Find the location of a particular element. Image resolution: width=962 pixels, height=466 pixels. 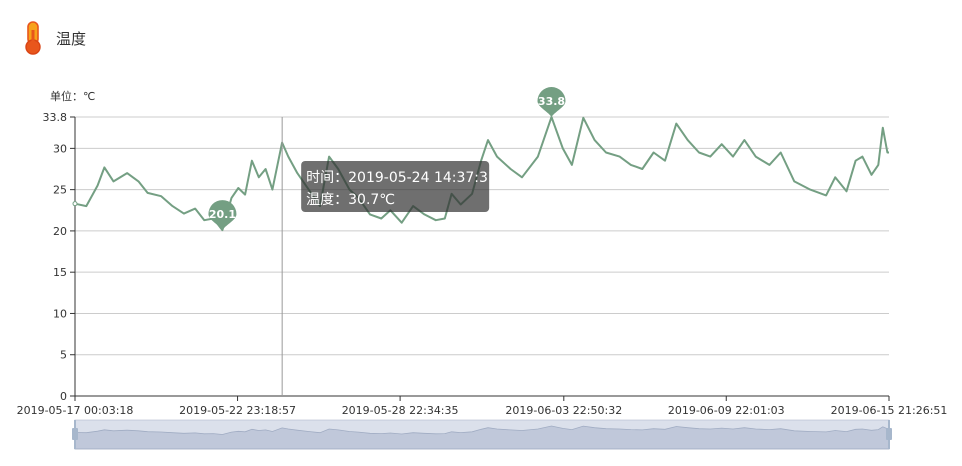

zoom-window is located at coordinates (482, 434).